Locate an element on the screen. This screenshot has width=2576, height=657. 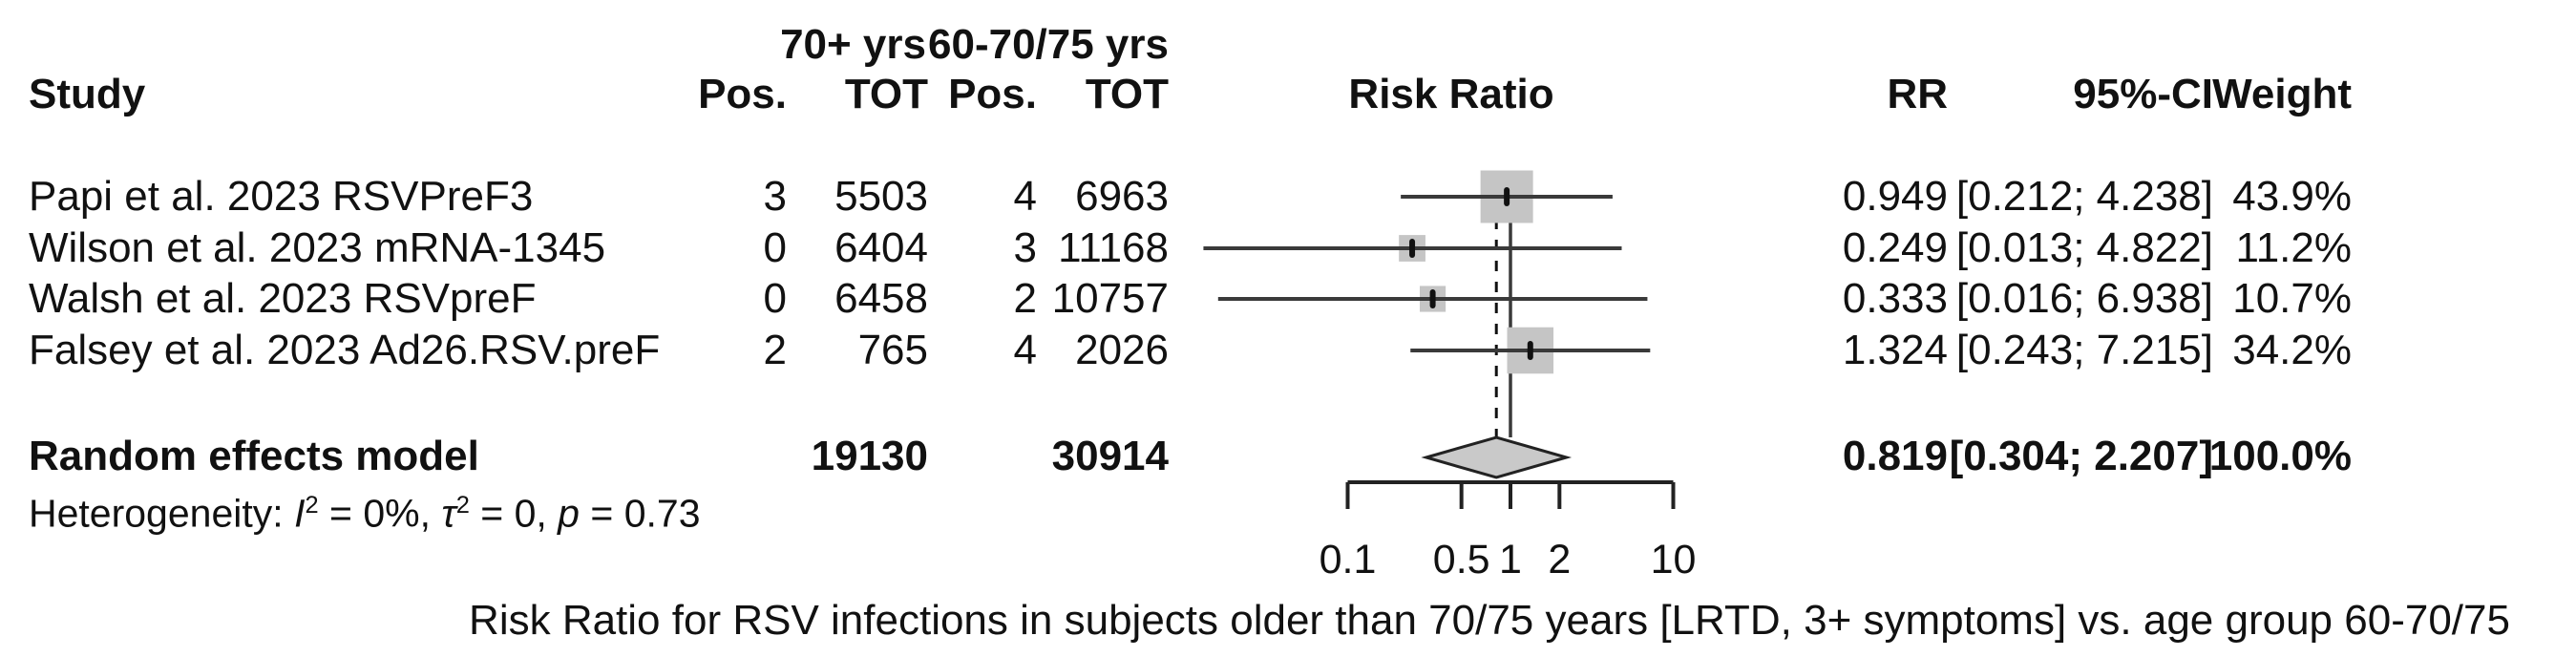
summary-label: Random effects model is located at coordinates (254, 456).